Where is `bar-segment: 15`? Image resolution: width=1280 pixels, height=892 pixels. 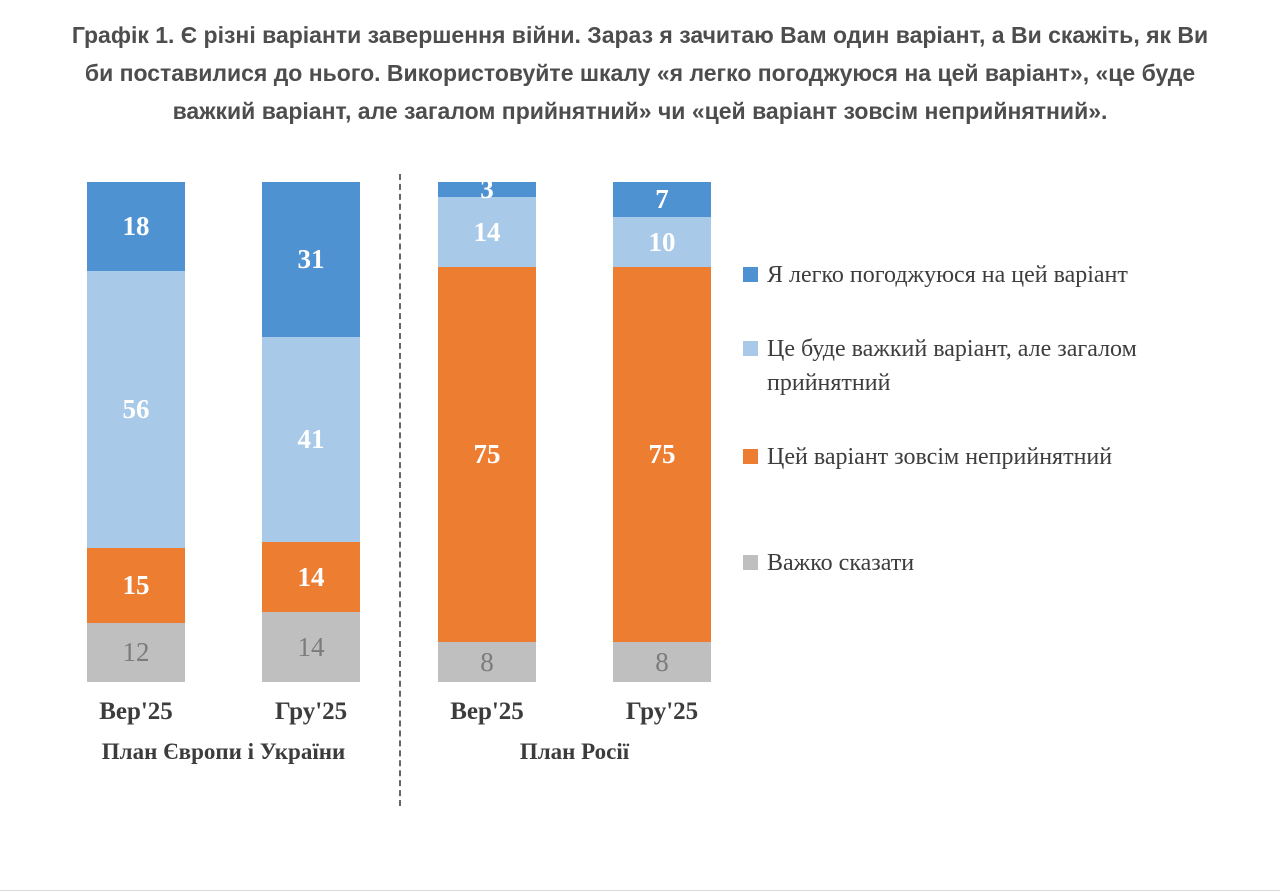 bar-segment: 15 is located at coordinates (136, 585).